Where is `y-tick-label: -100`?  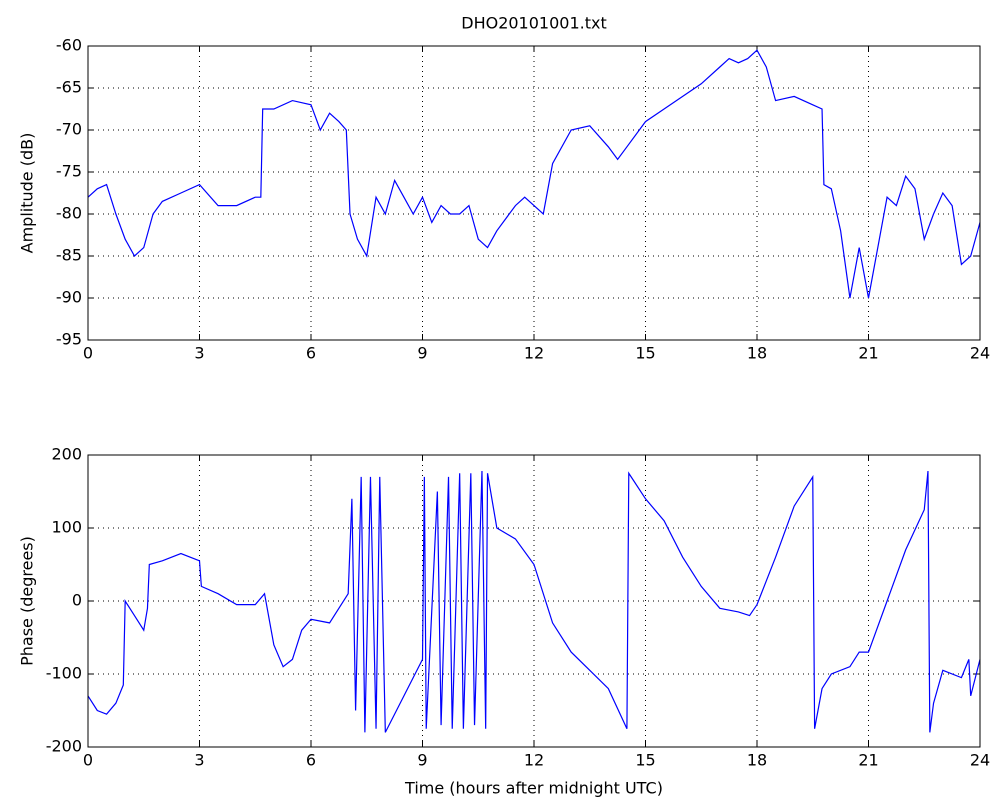 y-tick-label: -100 is located at coordinates (64, 673).